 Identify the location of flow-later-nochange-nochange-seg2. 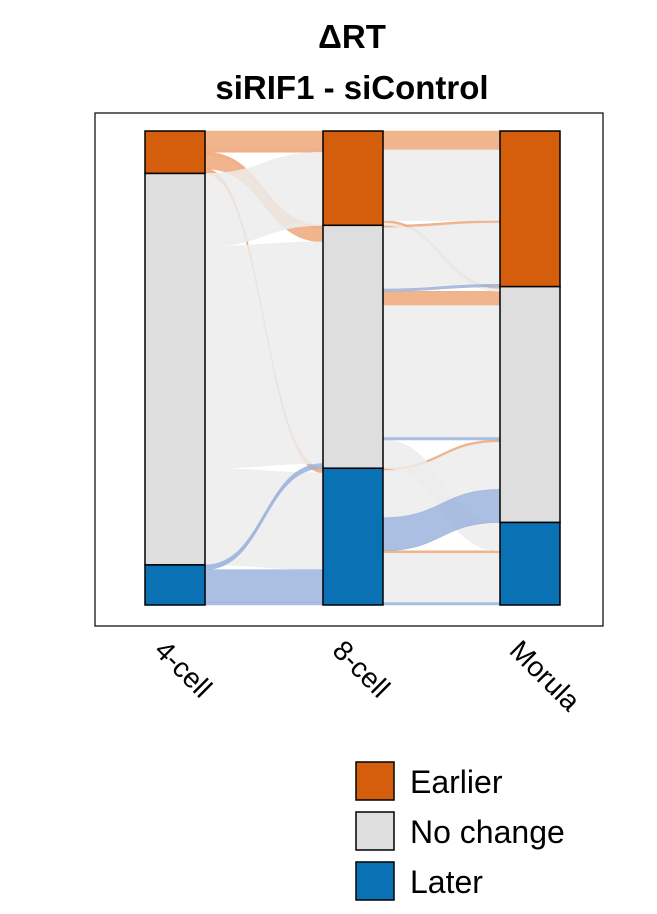
(441, 439).